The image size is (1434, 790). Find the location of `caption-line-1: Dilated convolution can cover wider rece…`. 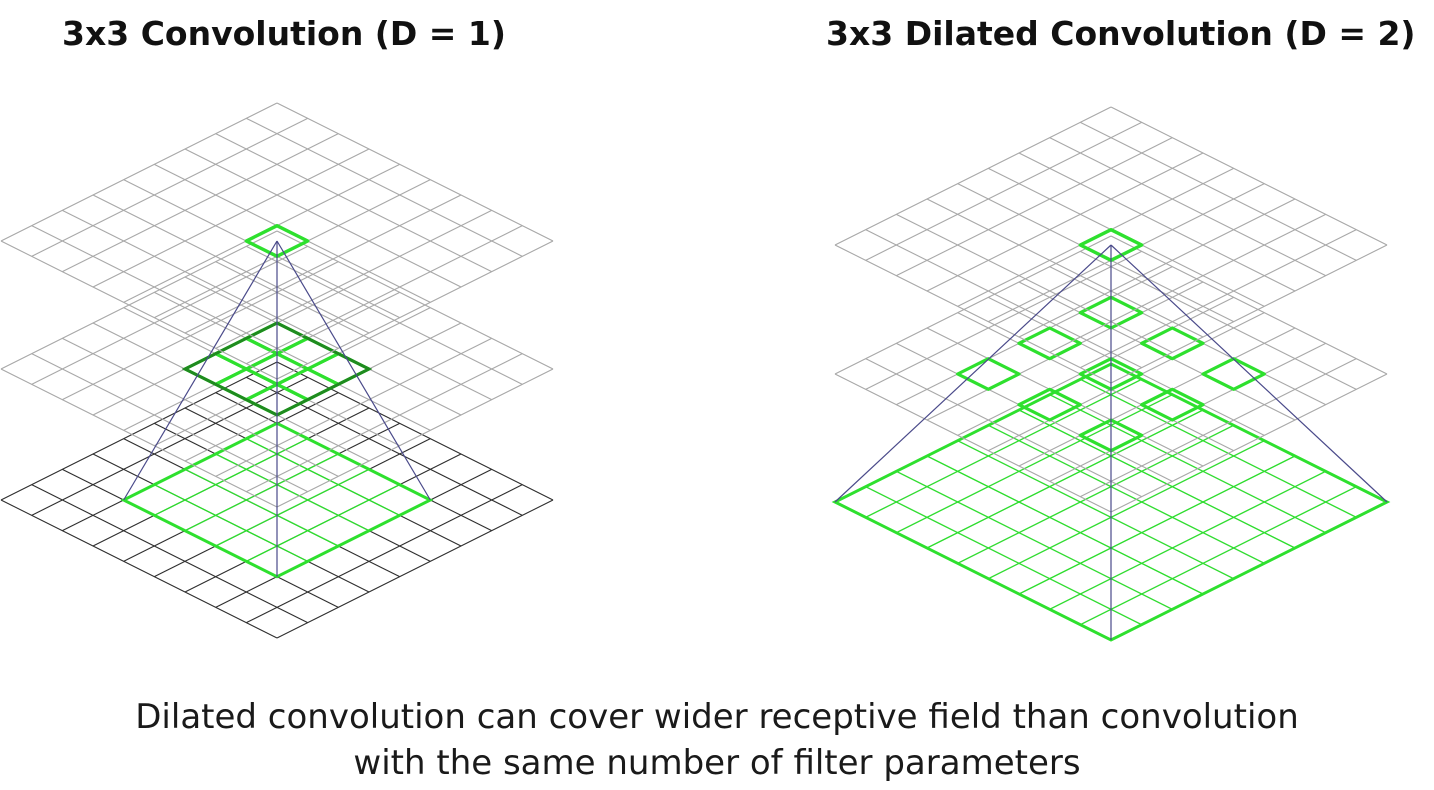

caption-line-1: Dilated convolution can cover wider rece… is located at coordinates (717, 717).